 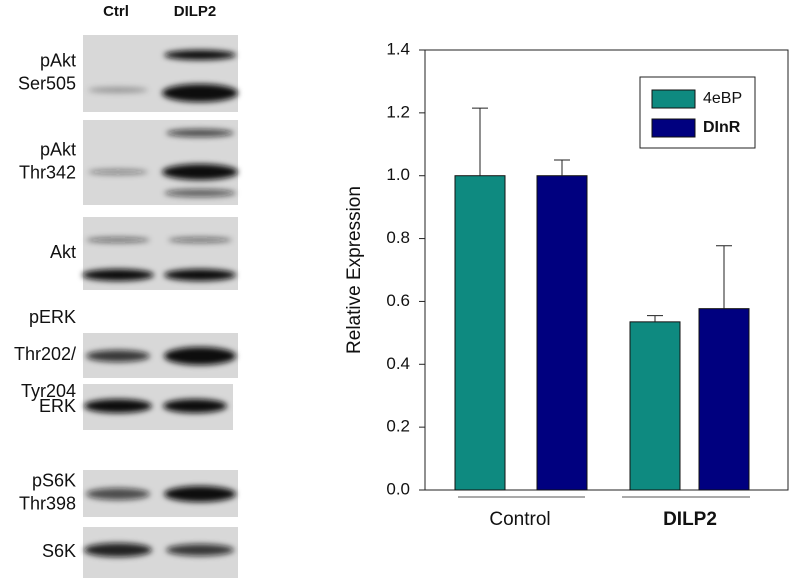 What do you see at coordinates (63, 252) in the screenshot?
I see `row-label: Akt` at bounding box center [63, 252].